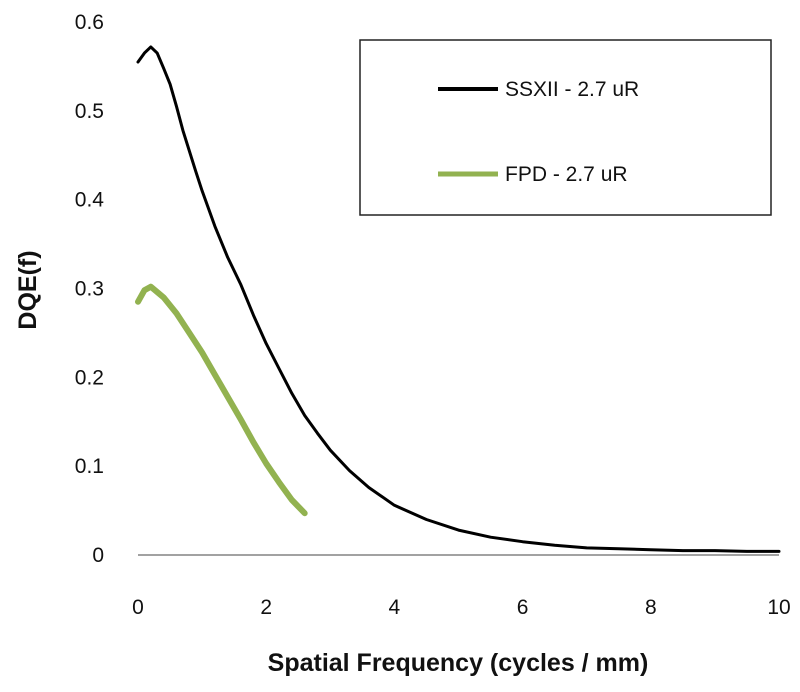  I want to click on legend-box, so click(565, 127).